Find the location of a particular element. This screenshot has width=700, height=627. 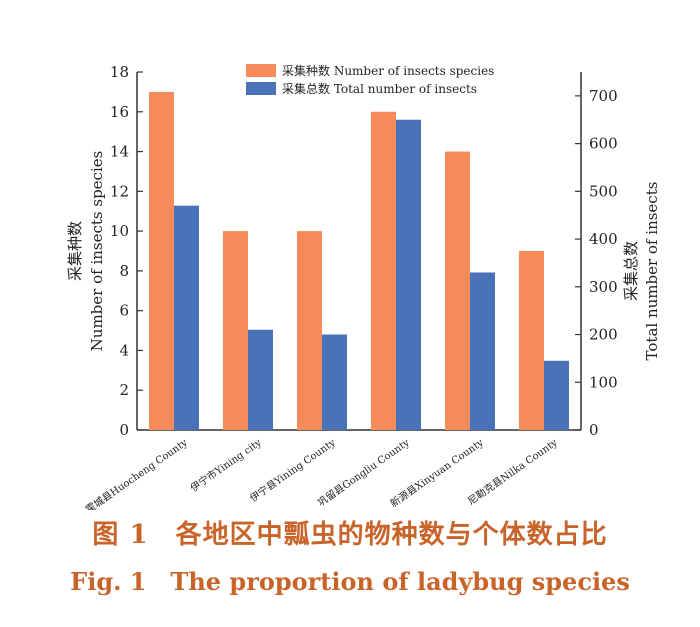

left-tick-label: 4 is located at coordinates (124, 350).